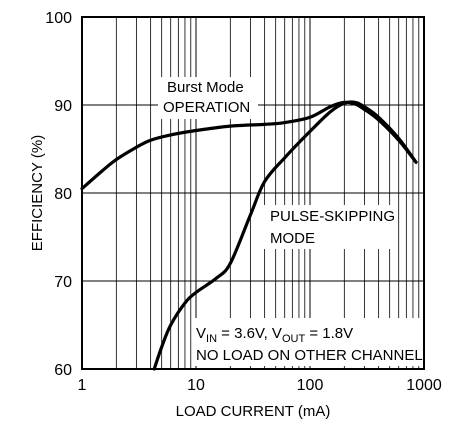 This screenshot has width=453, height=423. I want to click on y-axis-title: EFFICIENCY (%), so click(37, 193).